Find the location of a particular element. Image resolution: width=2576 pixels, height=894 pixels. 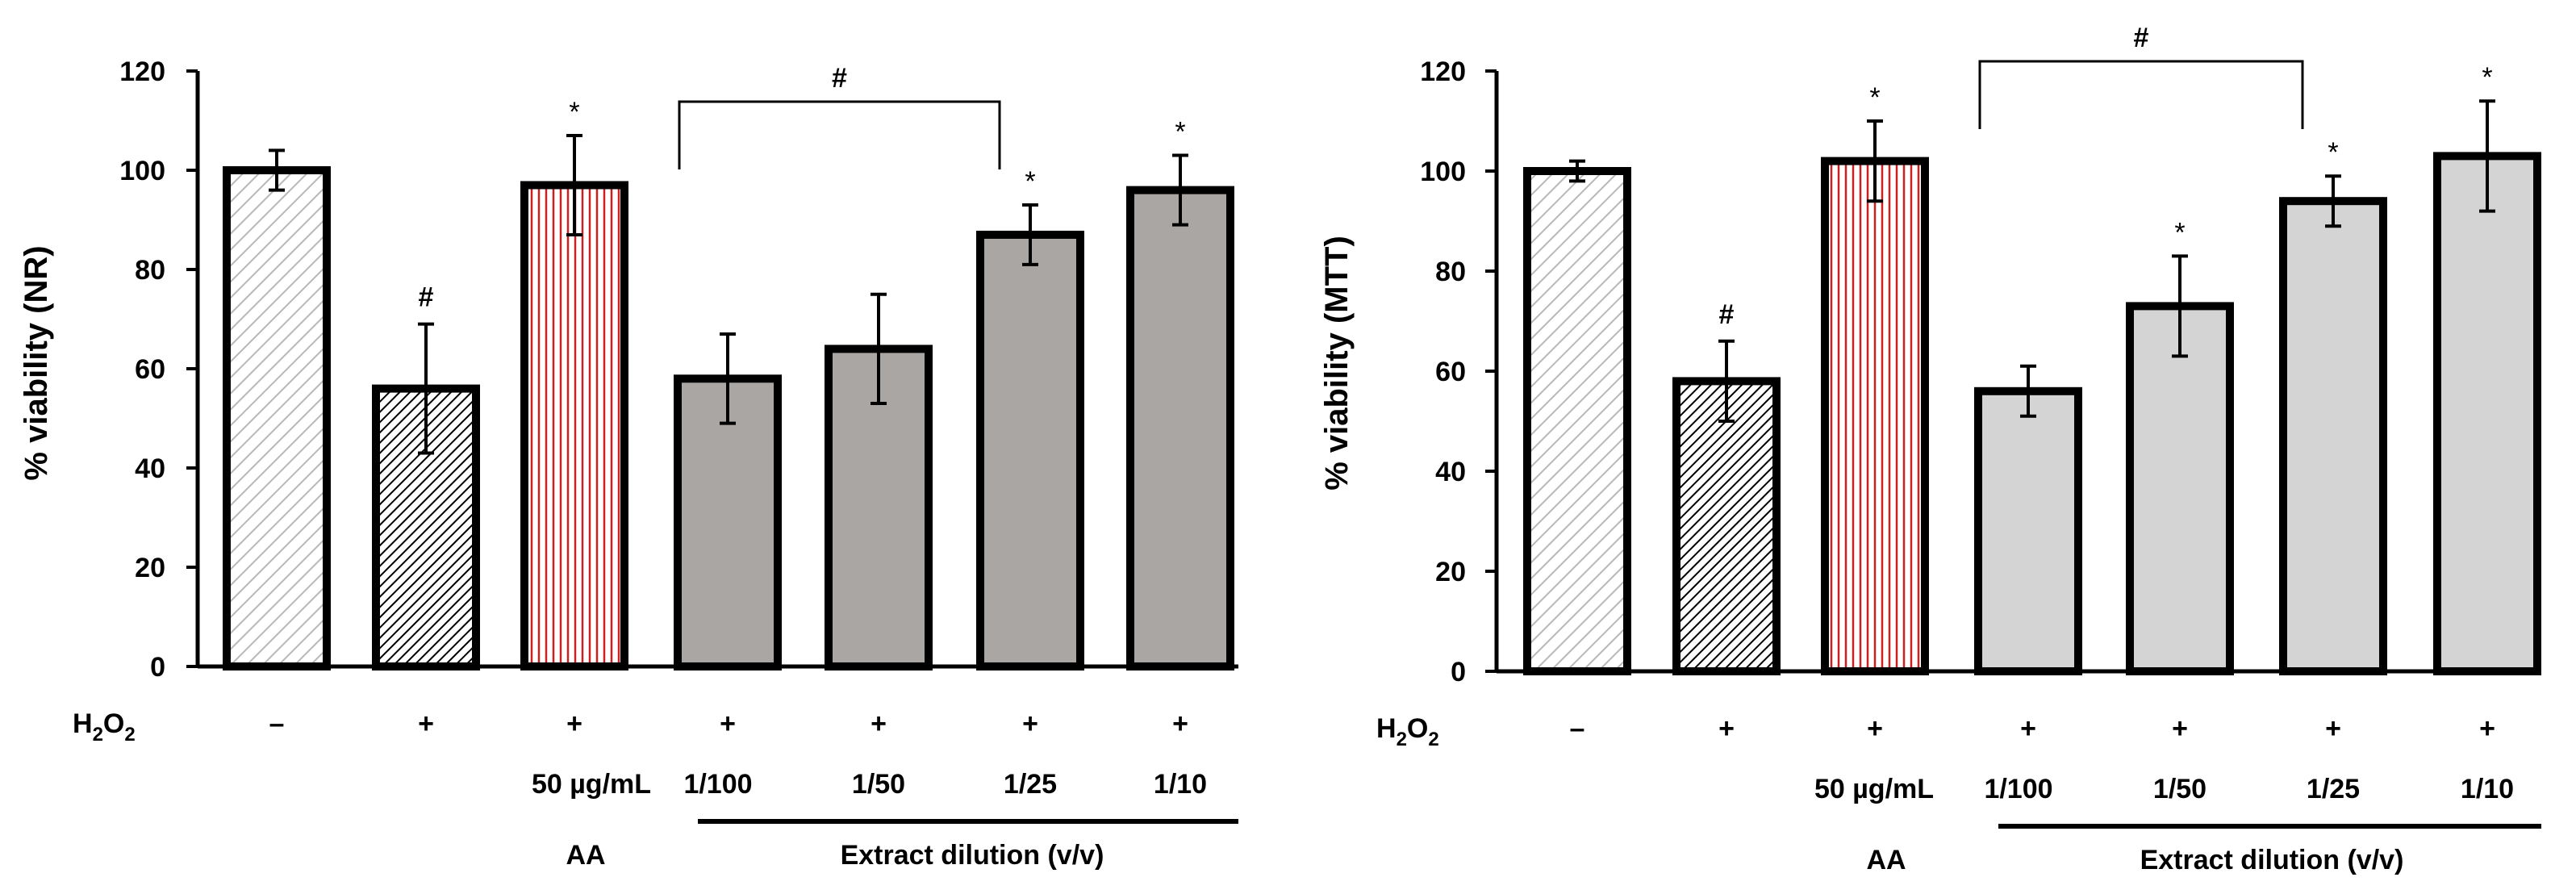

significance-marks: # * * * is located at coordinates (802, 205).